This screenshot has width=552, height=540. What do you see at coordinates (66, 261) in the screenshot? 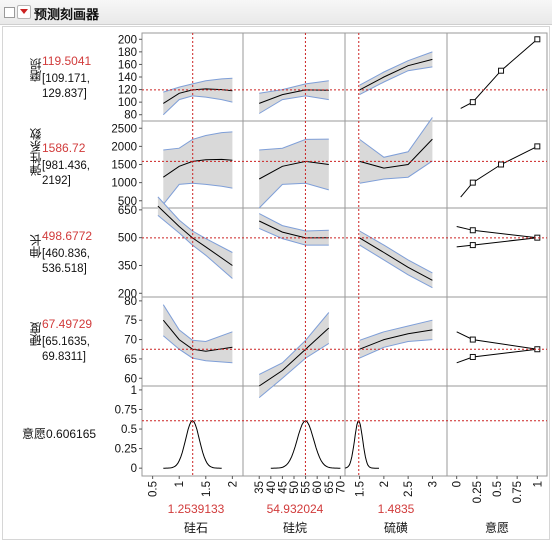
I see `response-ci: [460.836, 536.518]` at bounding box center [66, 261].